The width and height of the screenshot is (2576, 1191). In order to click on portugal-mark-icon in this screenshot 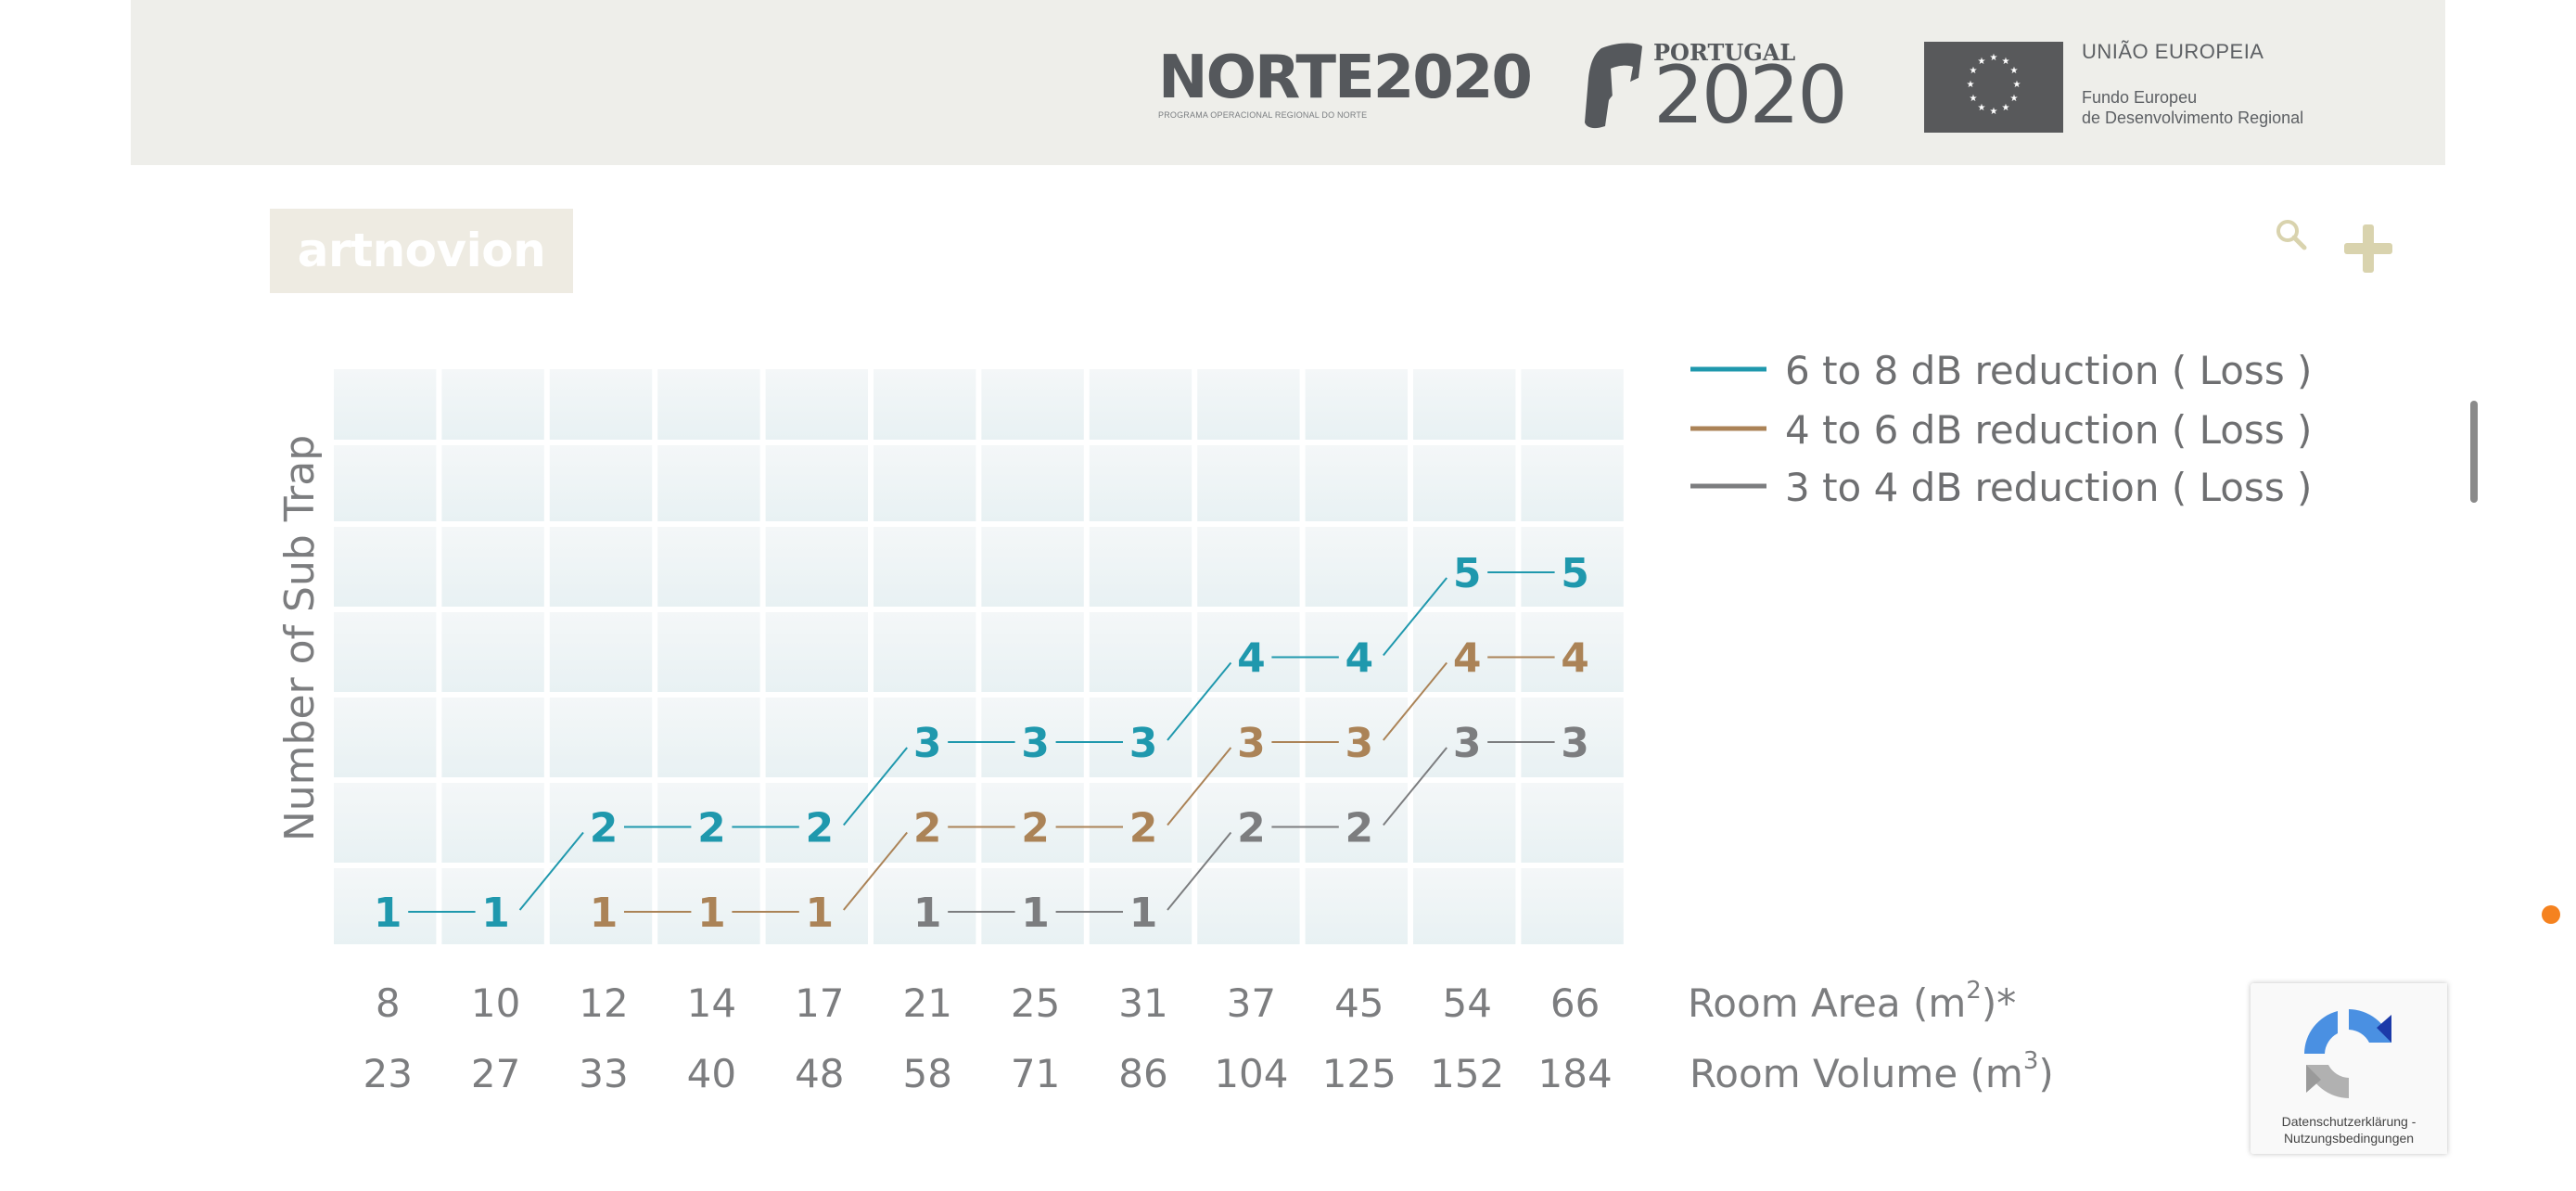, I will do `click(1613, 86)`.